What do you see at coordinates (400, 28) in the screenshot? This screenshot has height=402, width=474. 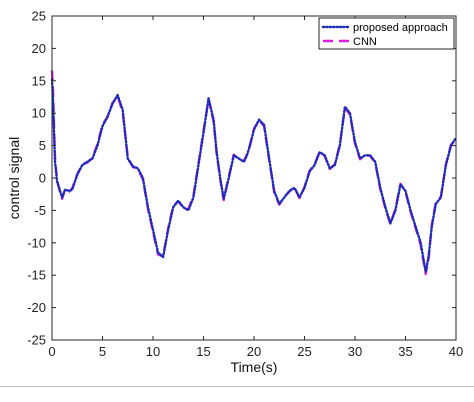 I see `legend-label-proposed-approach: proposed approach` at bounding box center [400, 28].